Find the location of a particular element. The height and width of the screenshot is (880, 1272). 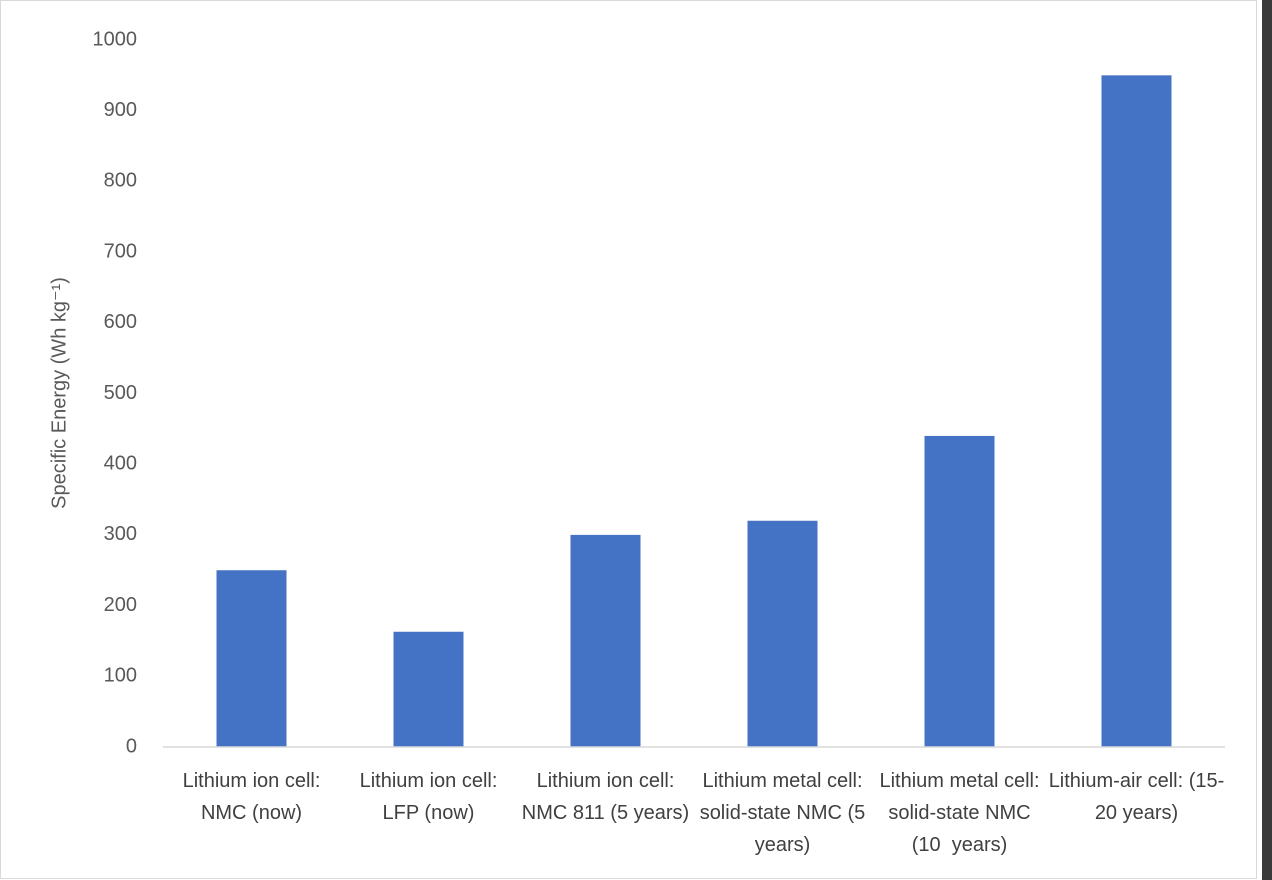

window-edge is located at coordinates (1267, 440).